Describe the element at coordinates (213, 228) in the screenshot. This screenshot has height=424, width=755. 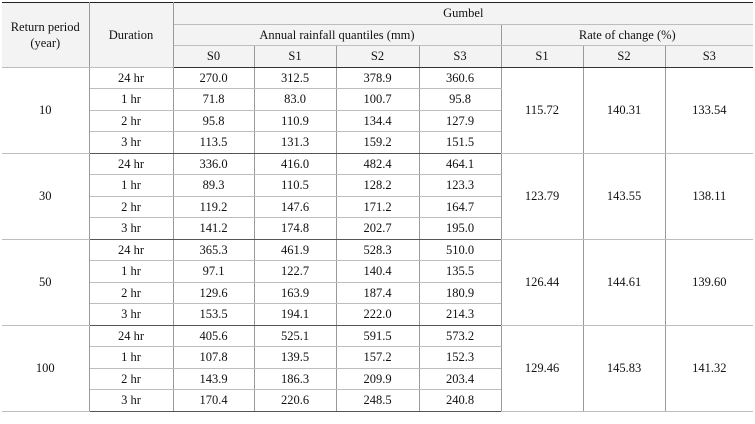
I see `quantile-s0-cell: 141.2` at that location.